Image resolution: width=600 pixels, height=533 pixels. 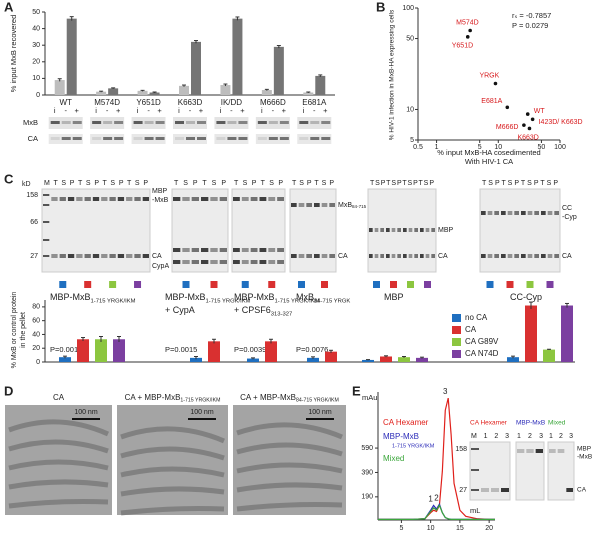 What do you see at coordinates (540, 111) in the screenshot?
I see `point-label: WT` at bounding box center [540, 111].